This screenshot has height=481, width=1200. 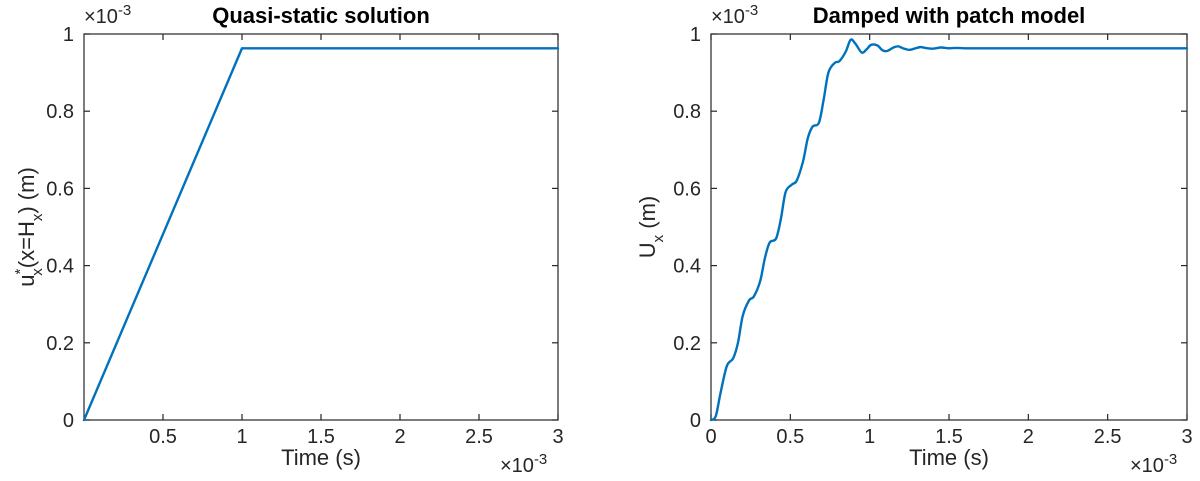 I want to click on y-axis-label: Ux (m), so click(x=651, y=227).